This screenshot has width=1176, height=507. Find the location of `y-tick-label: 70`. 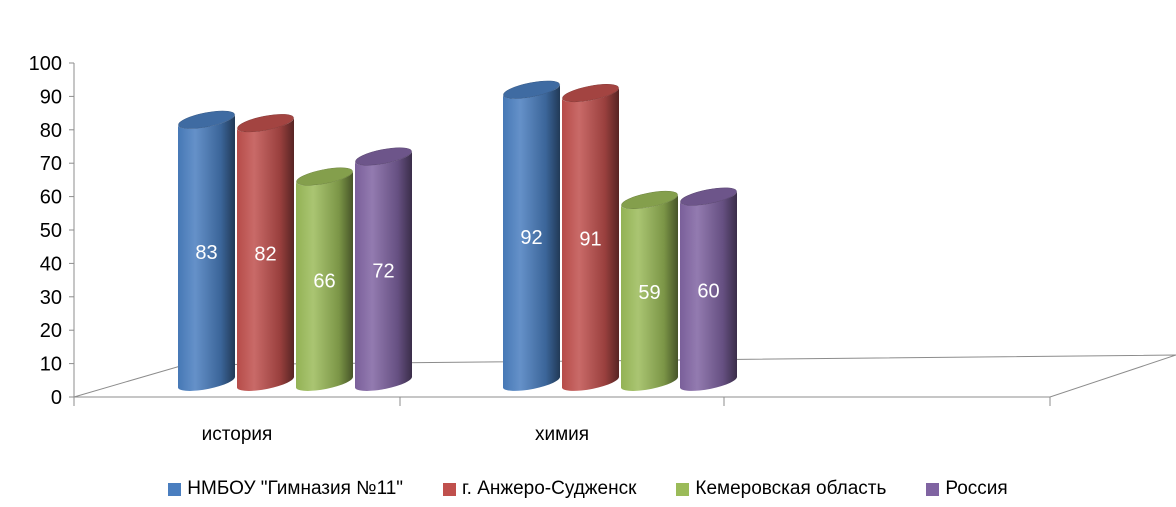

y-tick-label: 70 is located at coordinates (51, 164).